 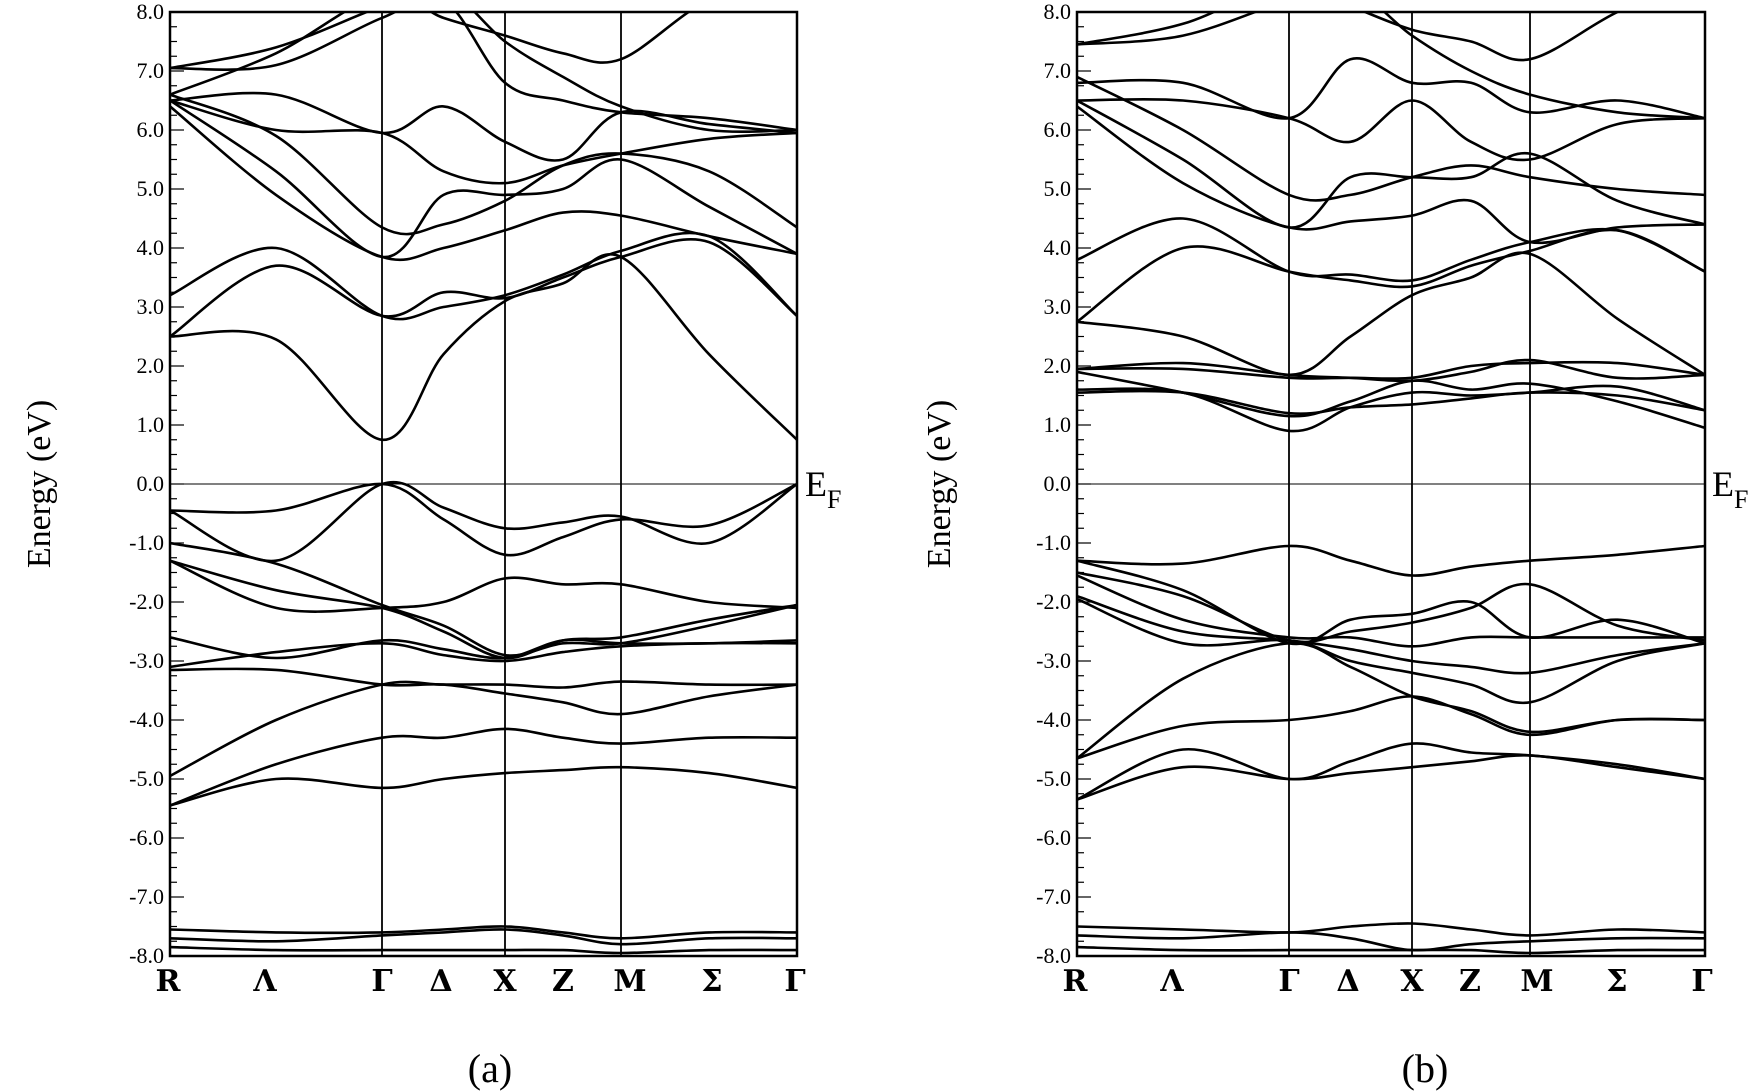 What do you see at coordinates (151, 70) in the screenshot?
I see `y-tick-label: 7.0` at bounding box center [151, 70].